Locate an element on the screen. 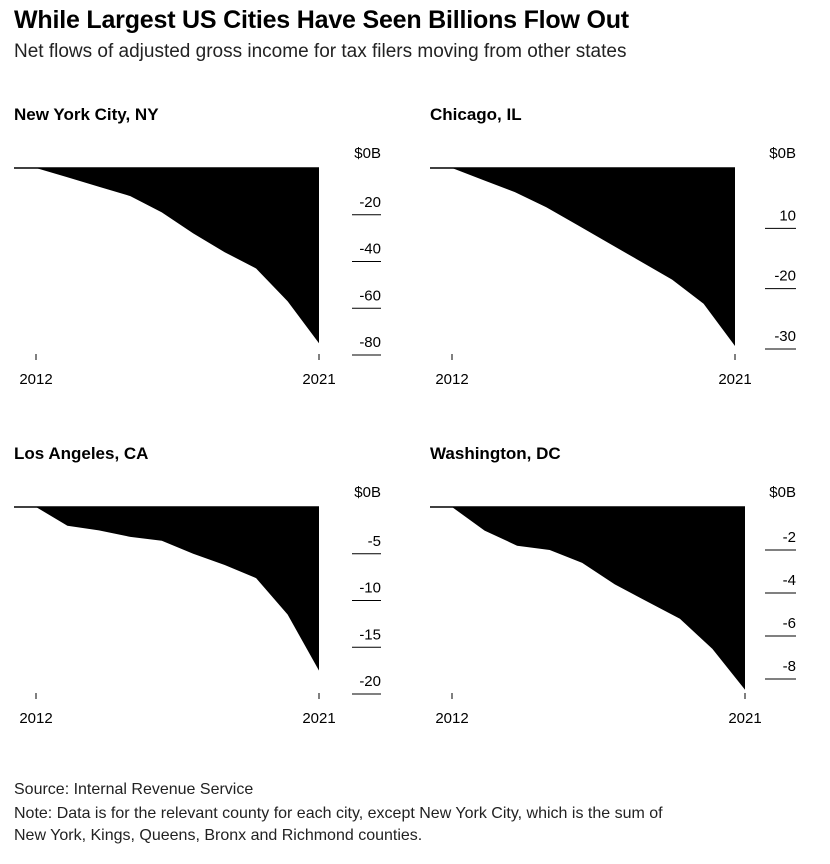 The width and height of the screenshot is (830, 864). y-tick-label-nyc-1: -20 is located at coordinates (370, 202).